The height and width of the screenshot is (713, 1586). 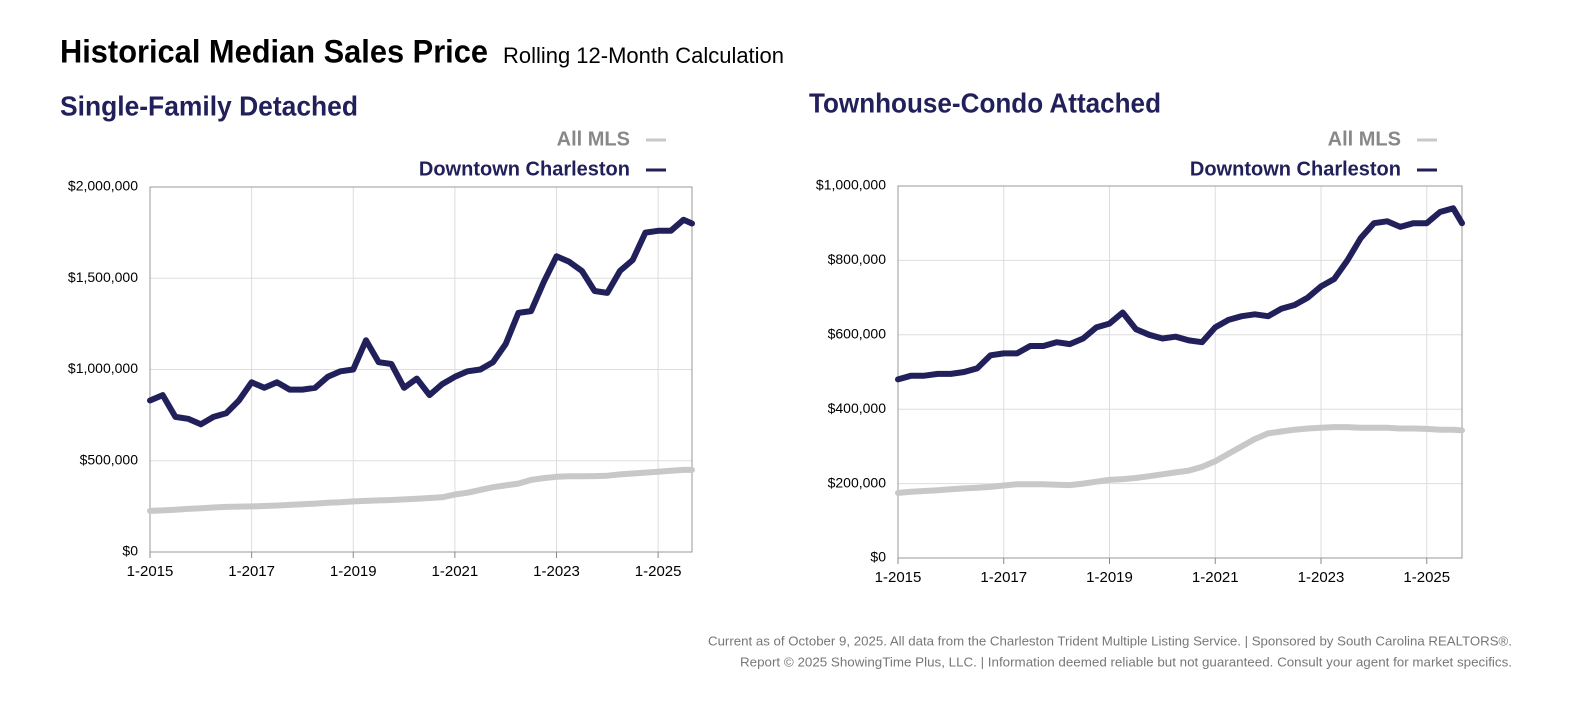 I want to click on chart-title: Single-Family Detached, so click(x=209, y=105).